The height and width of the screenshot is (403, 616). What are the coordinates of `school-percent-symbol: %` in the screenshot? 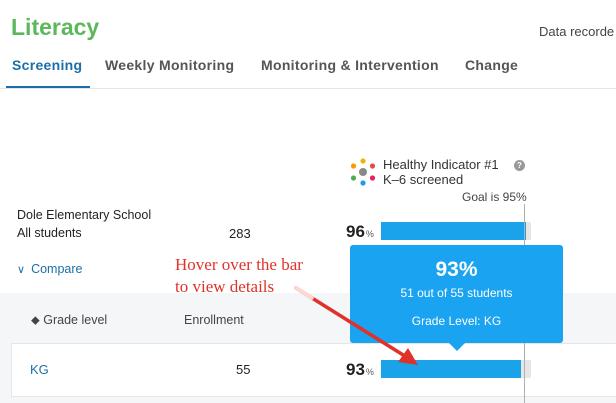 It's located at (369, 234).